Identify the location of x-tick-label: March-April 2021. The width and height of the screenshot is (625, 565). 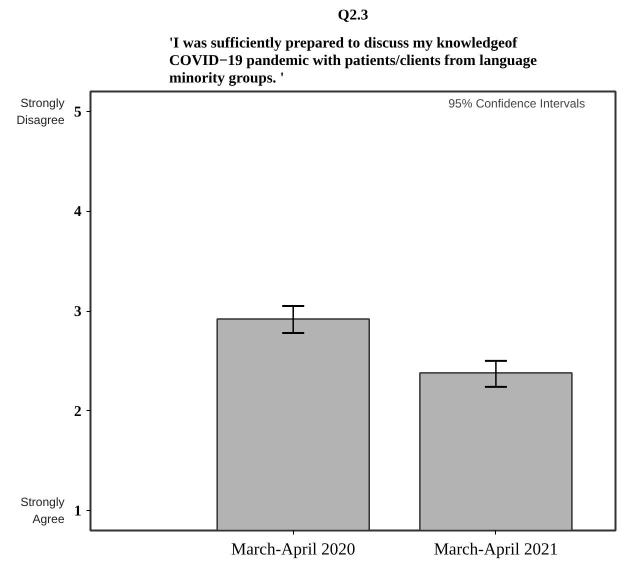
(496, 549).